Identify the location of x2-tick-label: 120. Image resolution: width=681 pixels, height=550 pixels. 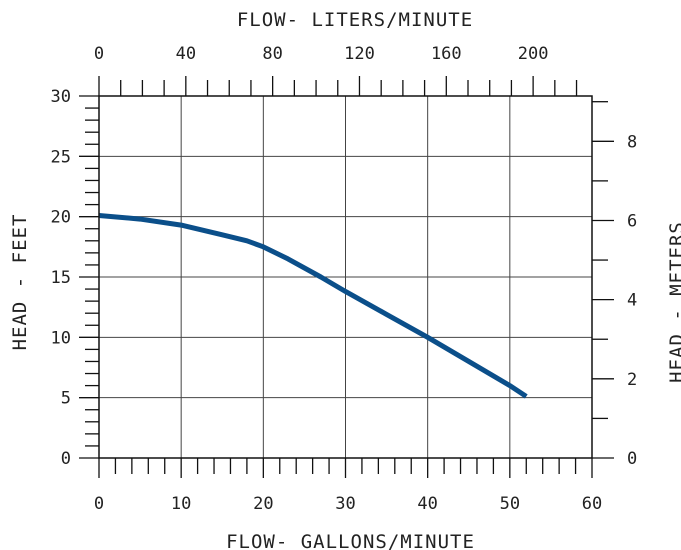
(359, 54).